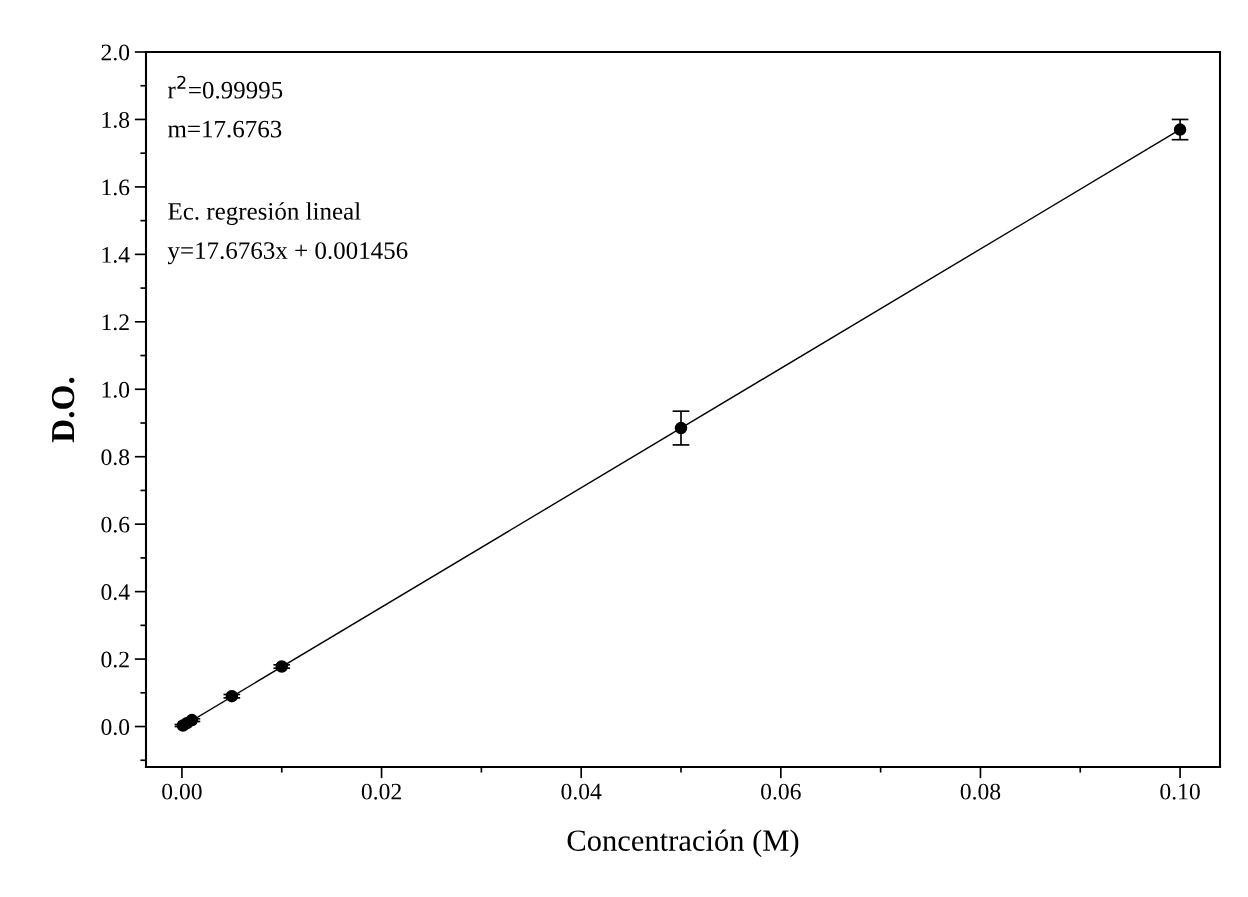 The height and width of the screenshot is (897, 1248). Describe the element at coordinates (115, 52) in the screenshot. I see `y-tick-label: 2.0` at that location.